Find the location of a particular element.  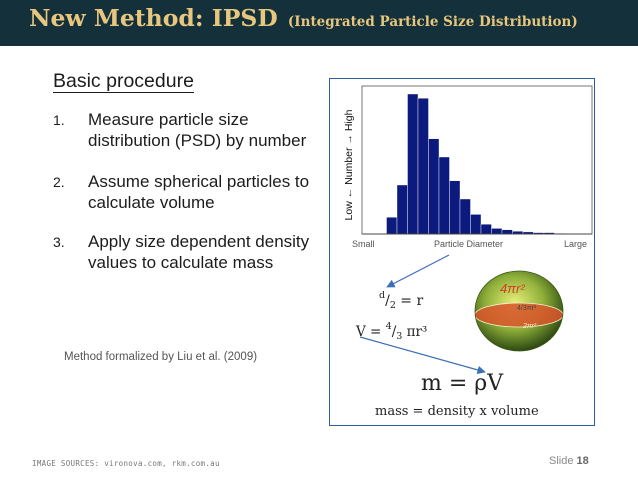

volume-eq-denominator: 3 is located at coordinates (399, 336).